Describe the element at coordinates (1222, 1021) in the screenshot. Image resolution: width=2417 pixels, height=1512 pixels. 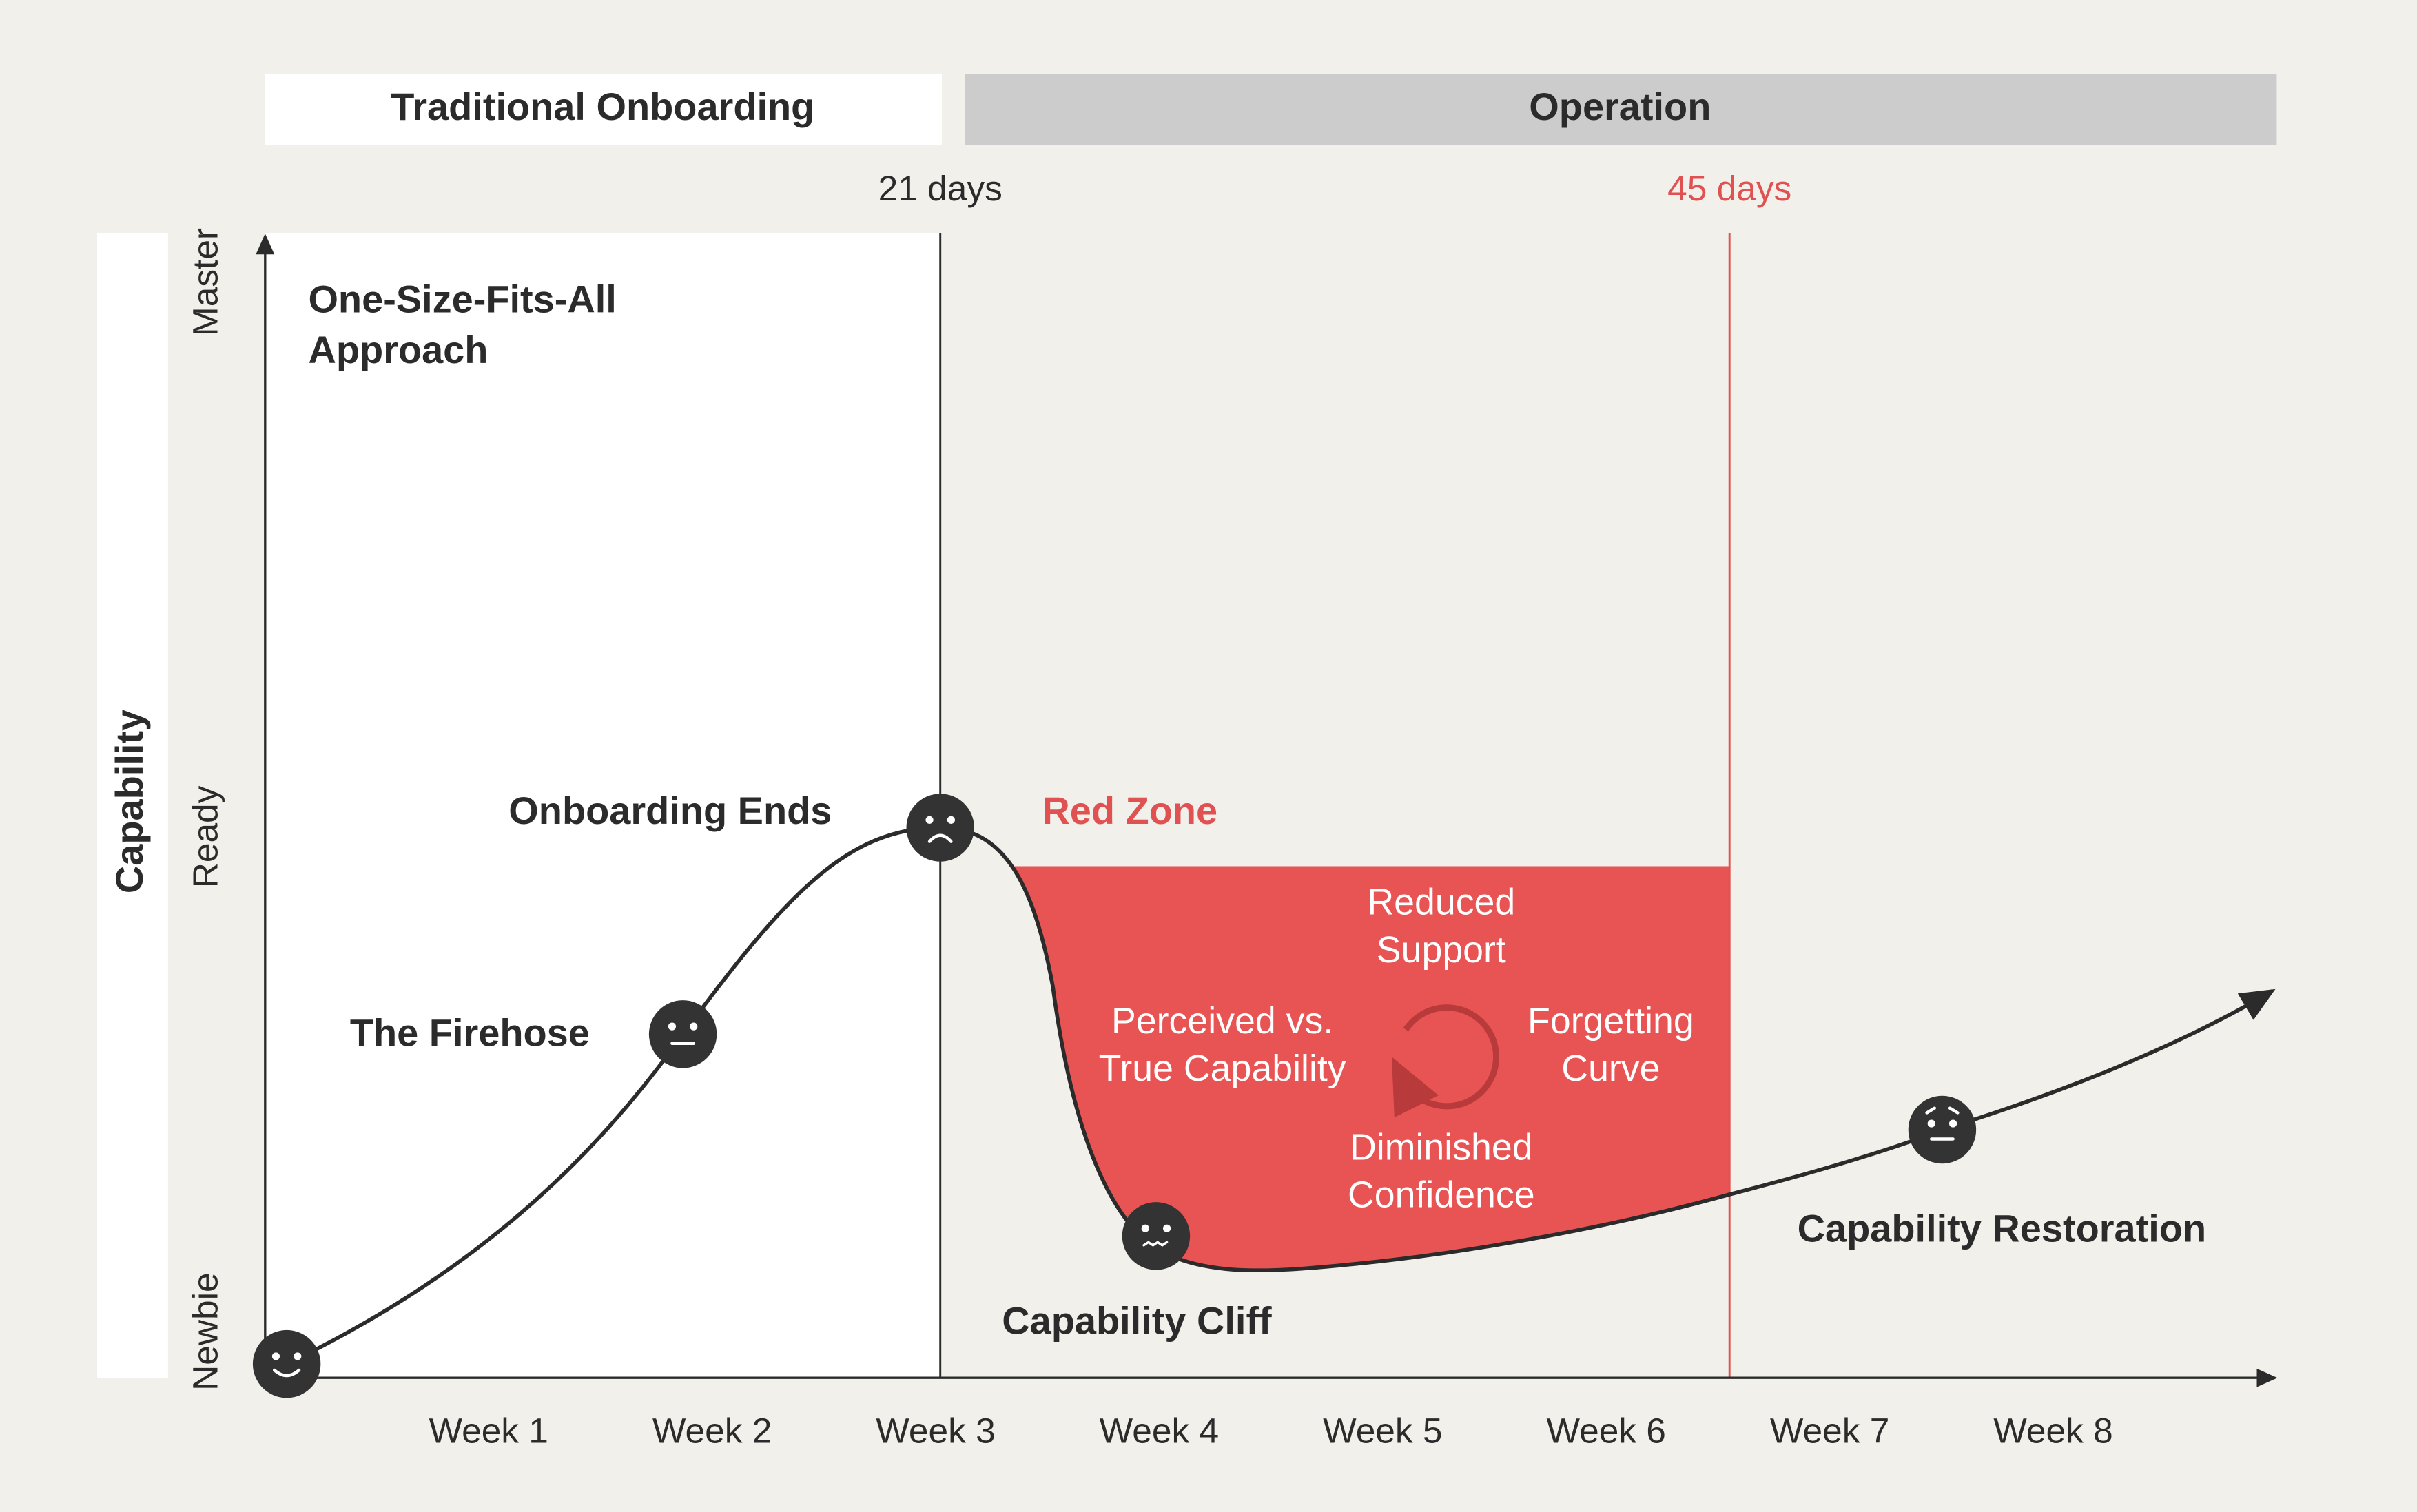
I see `factor: Perceived vs.` at that location.